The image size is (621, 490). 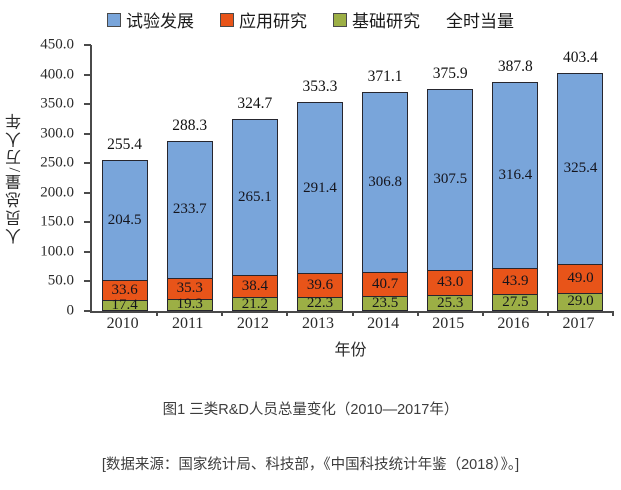 I want to click on segment-value-label: 49.0, so click(x=580, y=278).